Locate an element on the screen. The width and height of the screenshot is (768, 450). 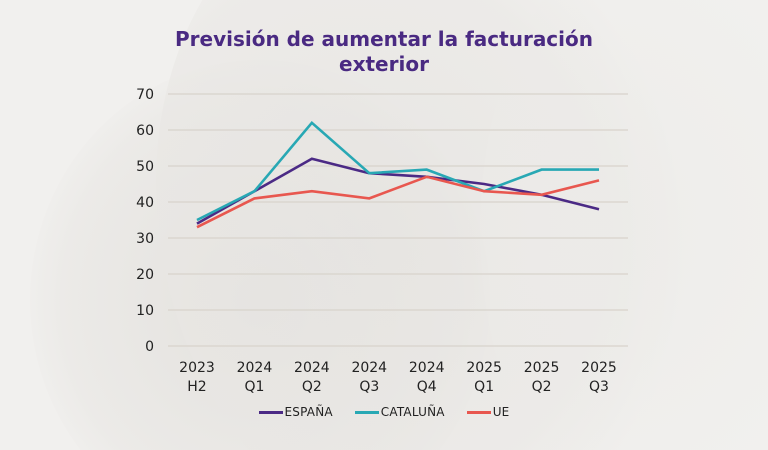
y-tick-label: 50 is located at coordinates (145, 167).